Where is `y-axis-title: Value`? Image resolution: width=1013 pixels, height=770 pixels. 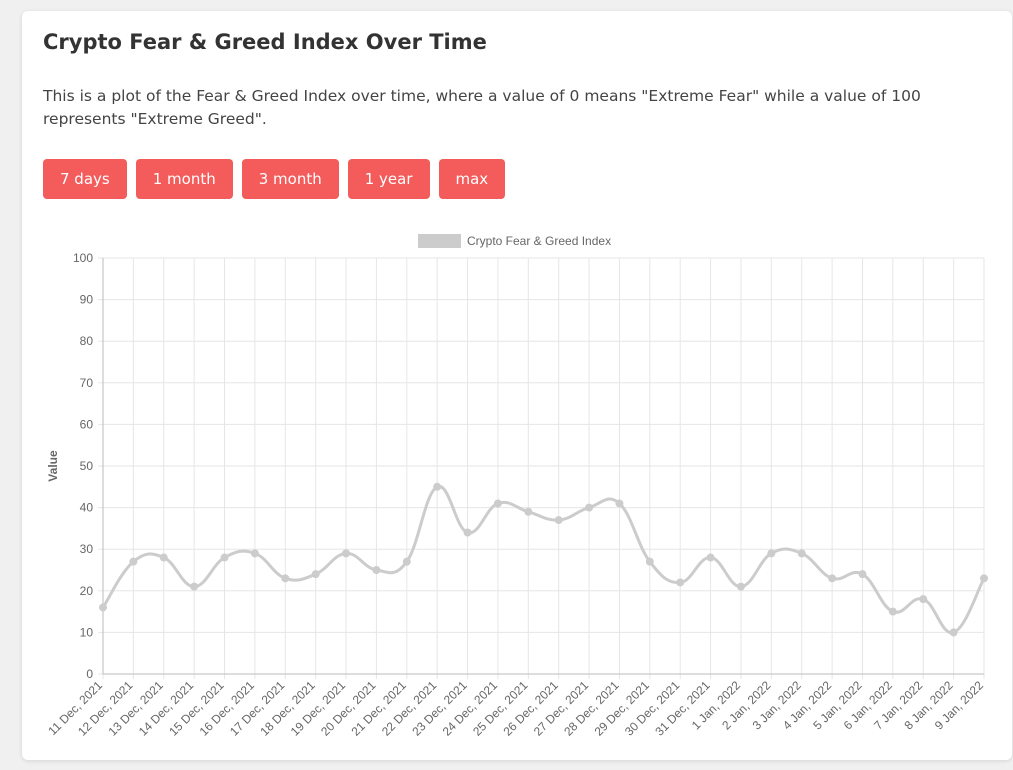 y-axis-title: Value is located at coordinates (53, 466).